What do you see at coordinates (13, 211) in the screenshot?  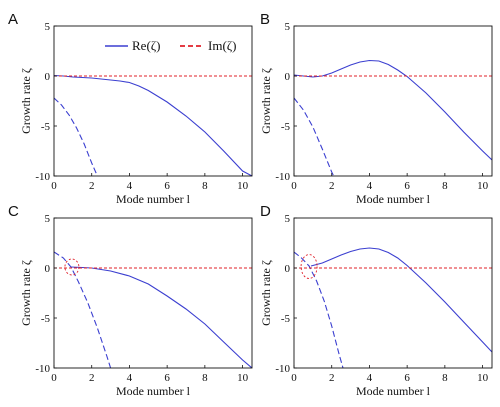 I see `panel-letter: C` at bounding box center [13, 211].